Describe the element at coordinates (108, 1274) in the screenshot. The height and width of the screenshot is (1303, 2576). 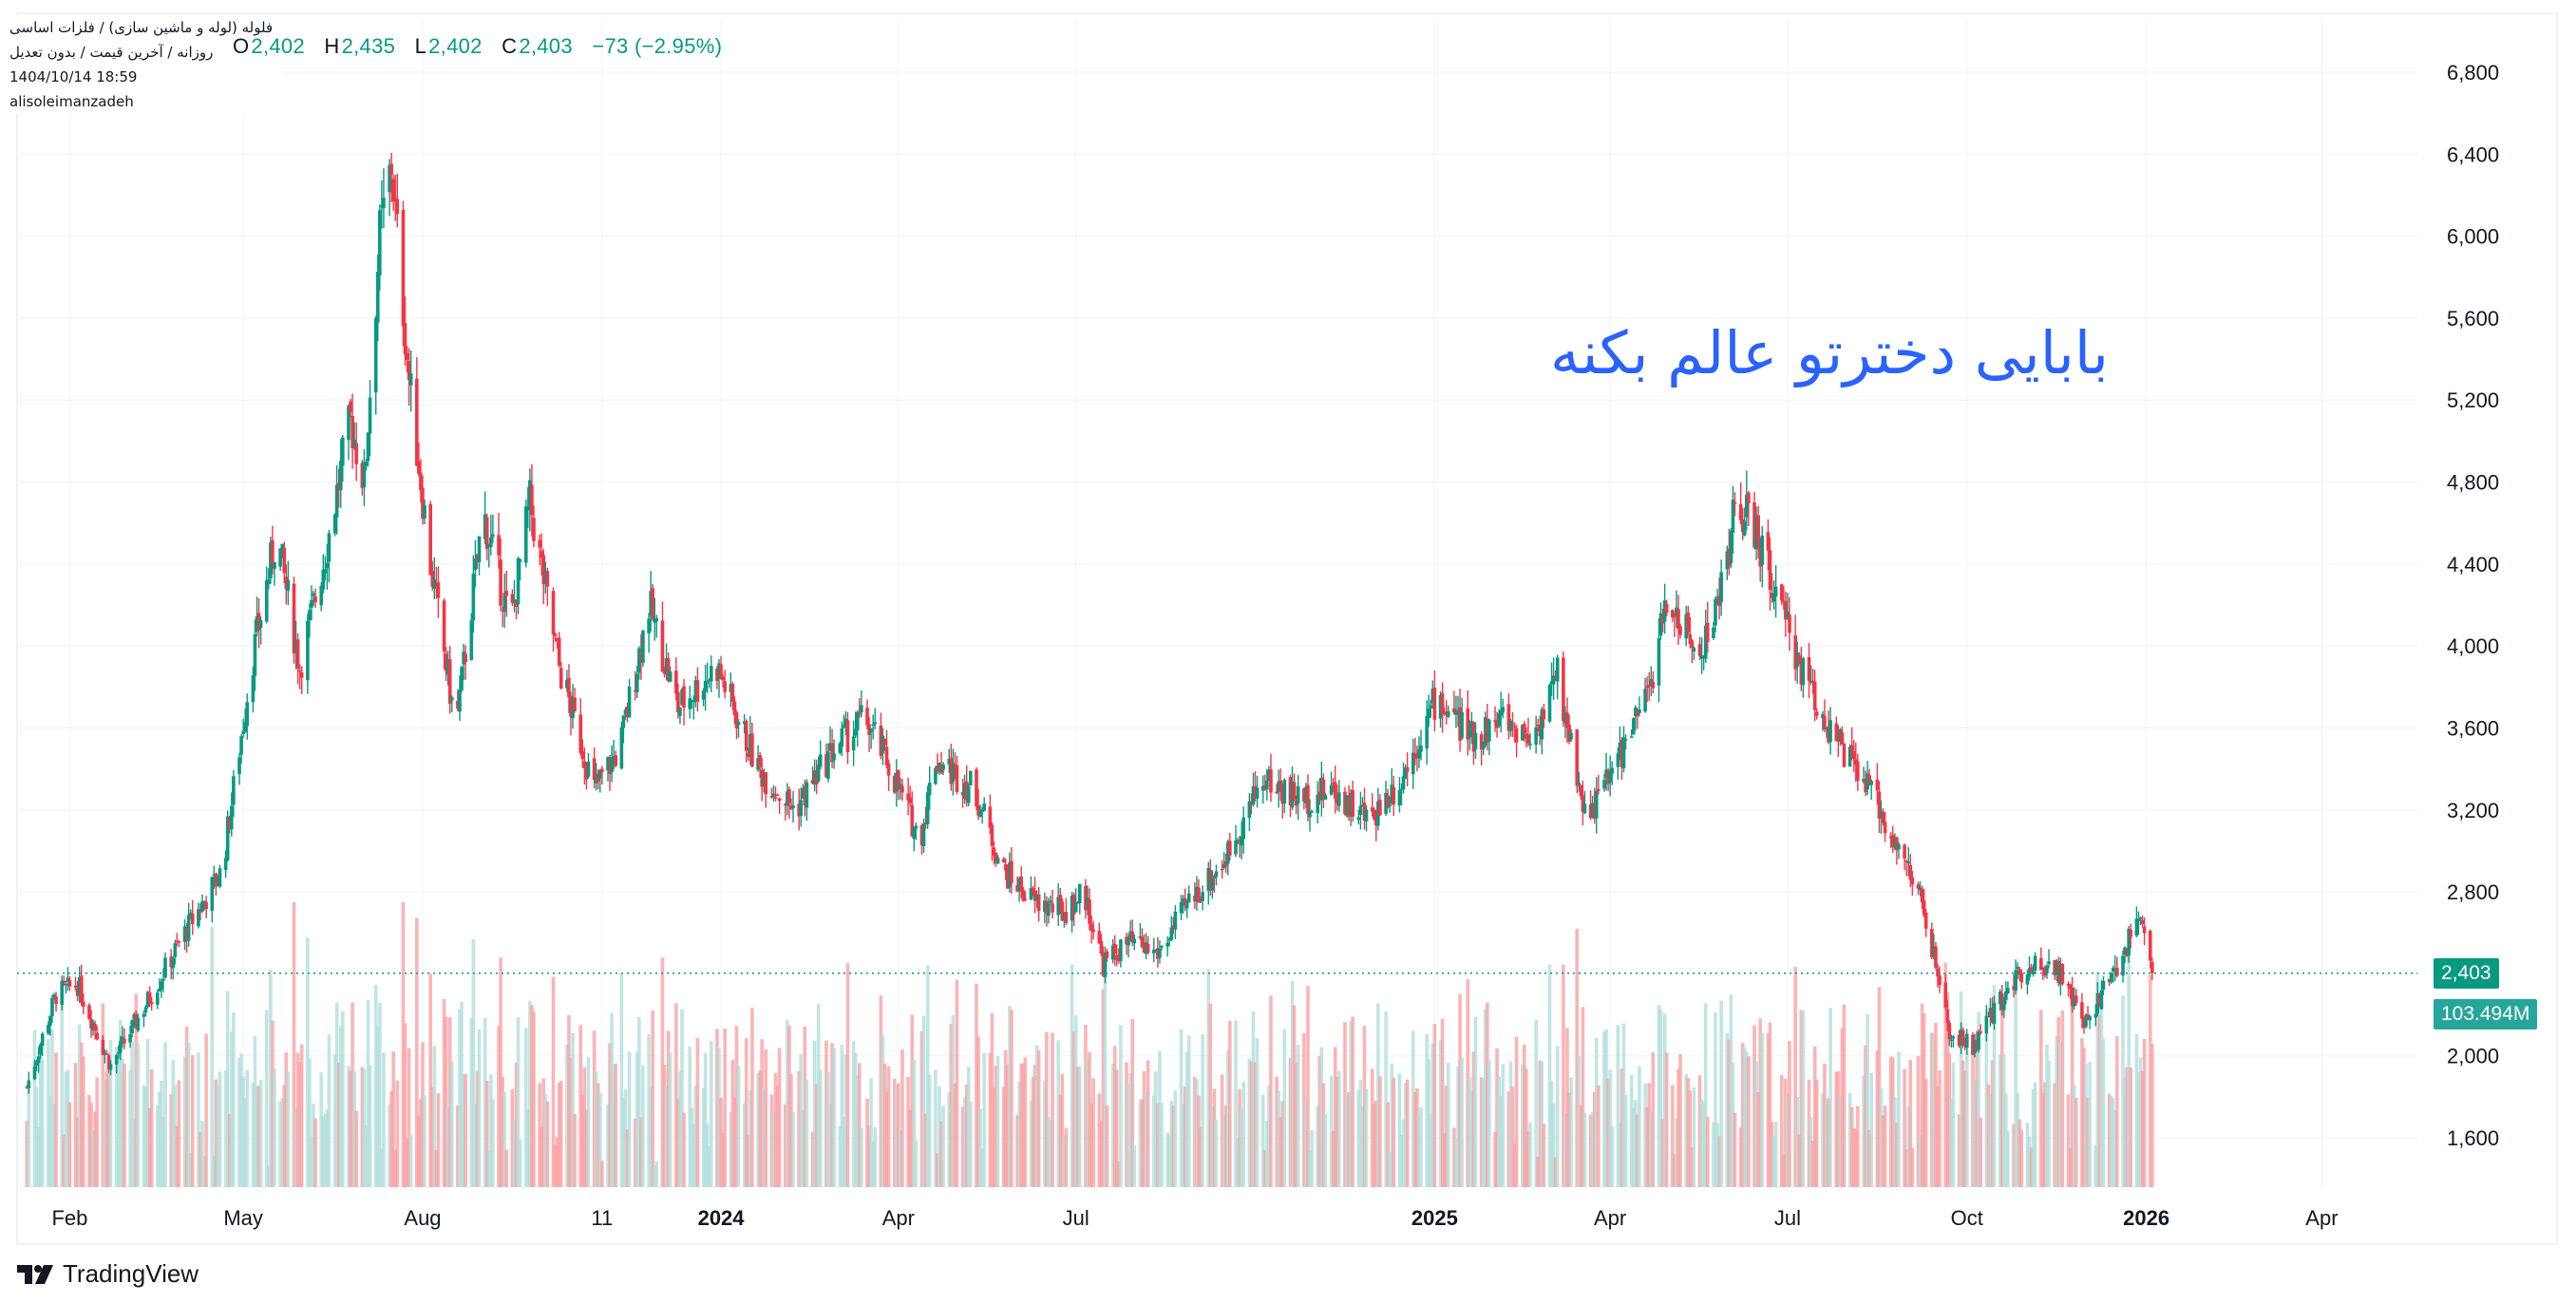
I see `tradingview-logo: TradingView` at that location.